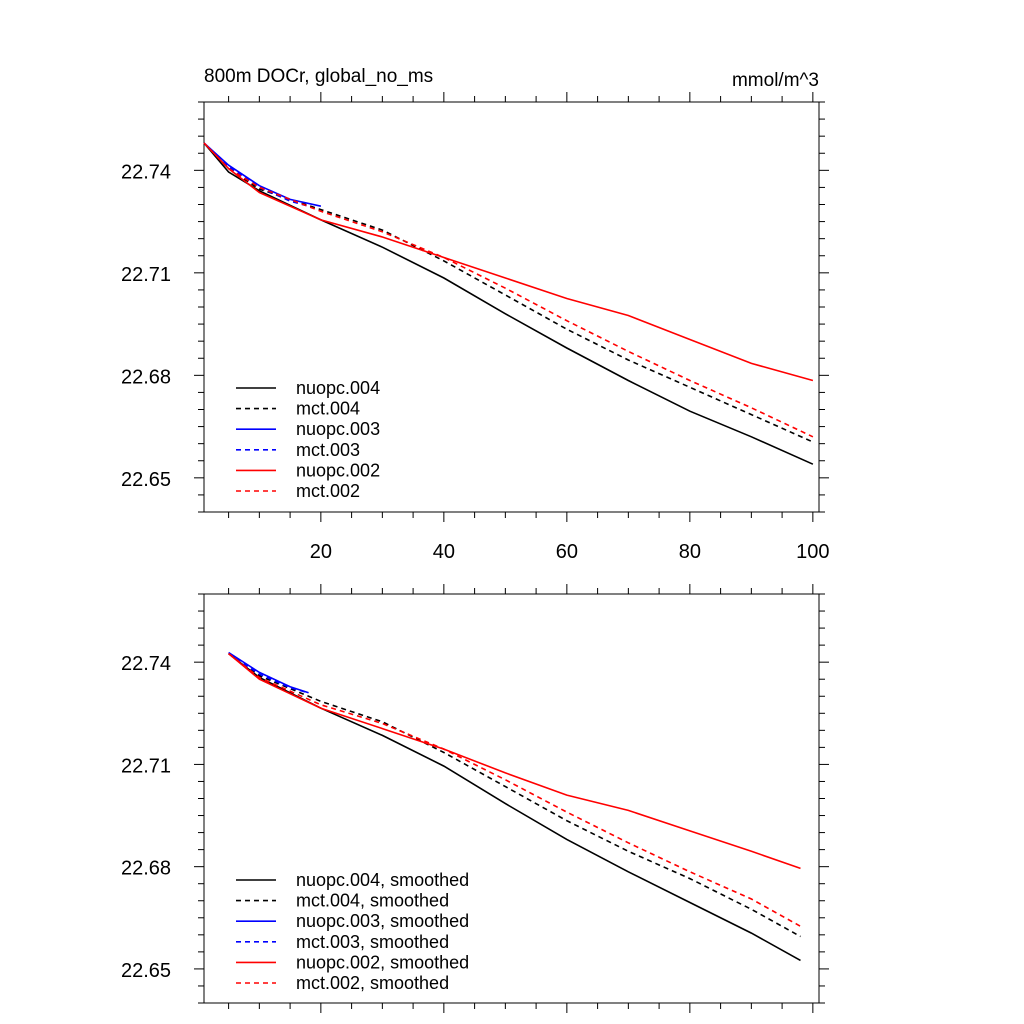  I want to click on legend-label: mct.003, so click(328, 450).